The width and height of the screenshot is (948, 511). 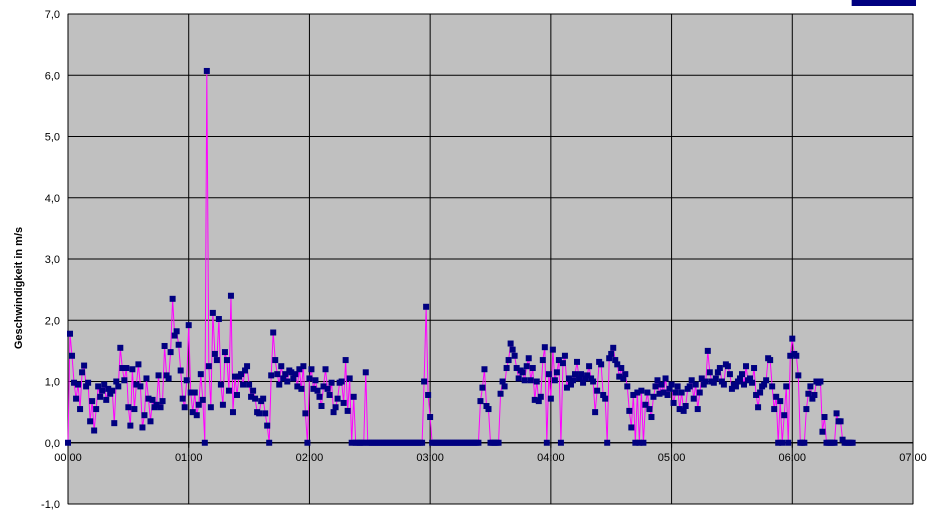 I want to click on y-tick-label: 7,0, so click(x=52, y=15).